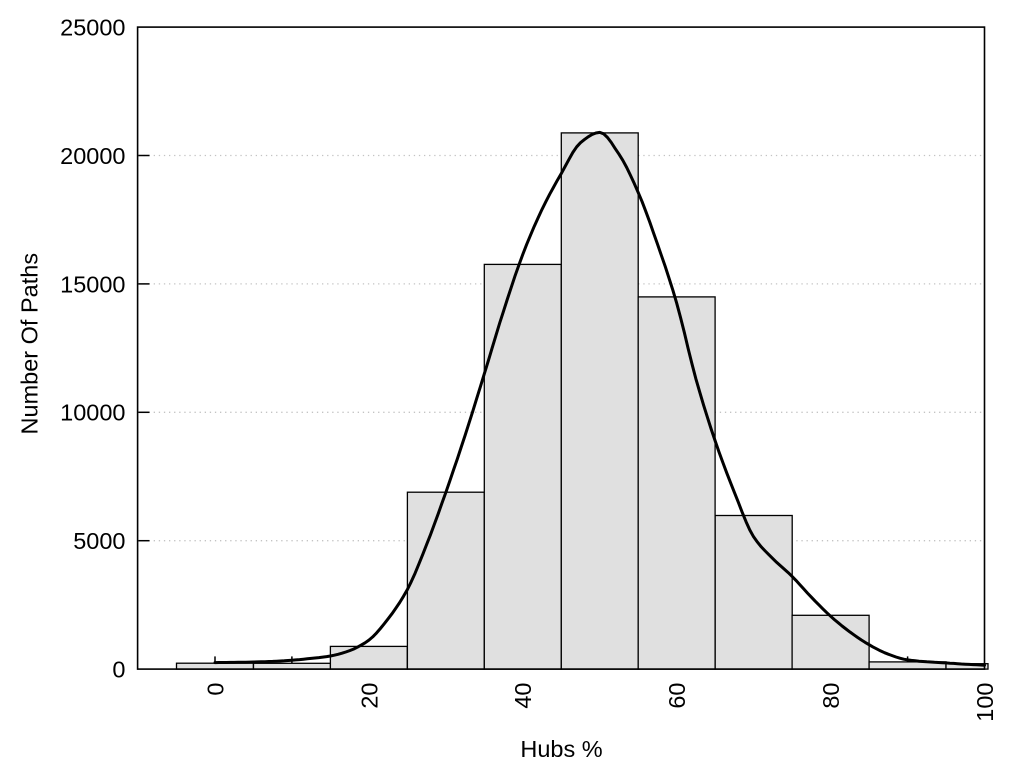 The image size is (1024, 768). Describe the element at coordinates (99, 541) in the screenshot. I see `svg-text: 5000` at that location.